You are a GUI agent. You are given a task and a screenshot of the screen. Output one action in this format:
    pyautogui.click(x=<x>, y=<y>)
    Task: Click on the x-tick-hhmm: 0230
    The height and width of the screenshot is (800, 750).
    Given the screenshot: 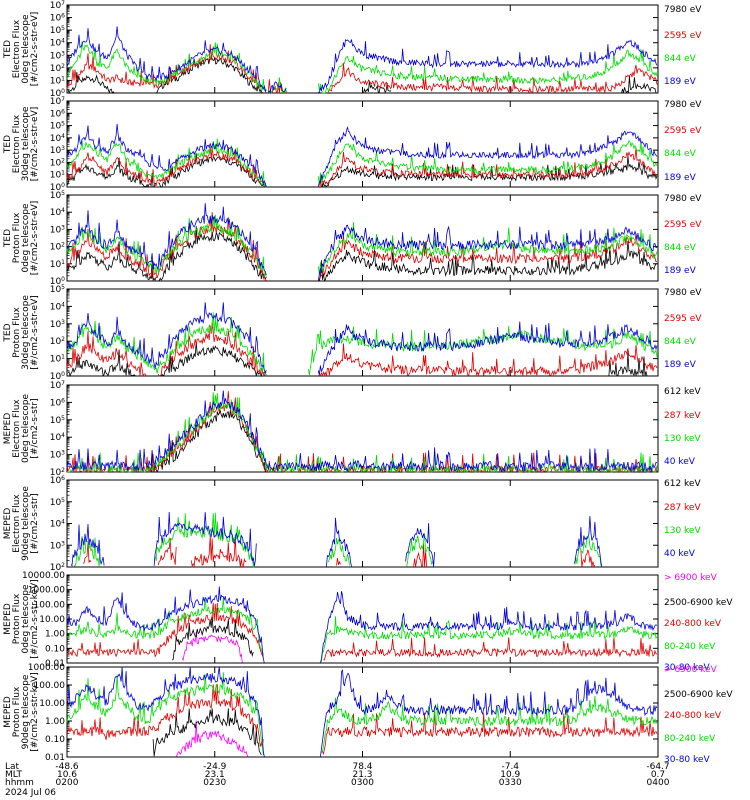 What is the action you would take?
    pyautogui.click(x=214, y=783)
    